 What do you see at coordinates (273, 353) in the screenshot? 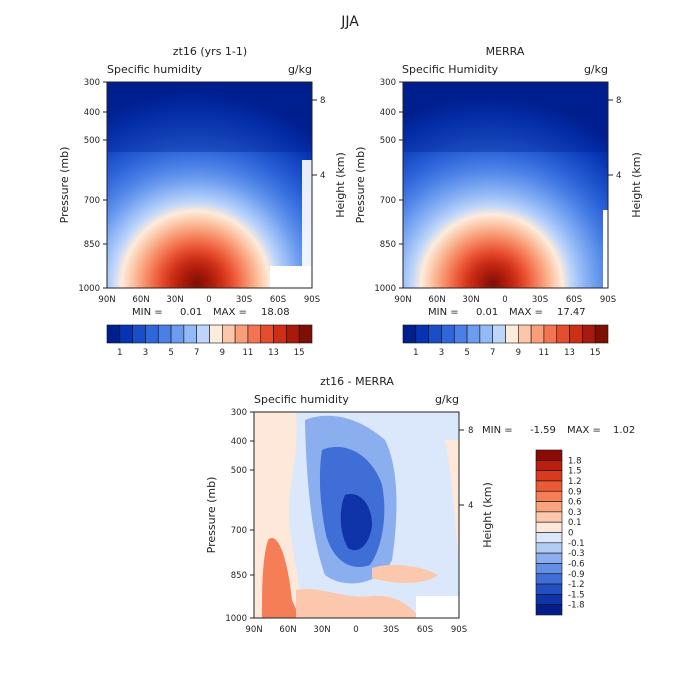
I see `colorbar-label: 13` at bounding box center [273, 353].